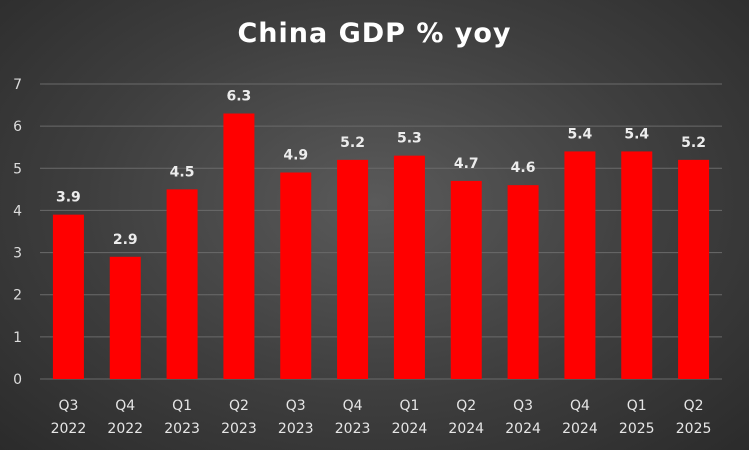 Image resolution: width=749 pixels, height=450 pixels. I want to click on y-tick-label: 6, so click(17, 127).